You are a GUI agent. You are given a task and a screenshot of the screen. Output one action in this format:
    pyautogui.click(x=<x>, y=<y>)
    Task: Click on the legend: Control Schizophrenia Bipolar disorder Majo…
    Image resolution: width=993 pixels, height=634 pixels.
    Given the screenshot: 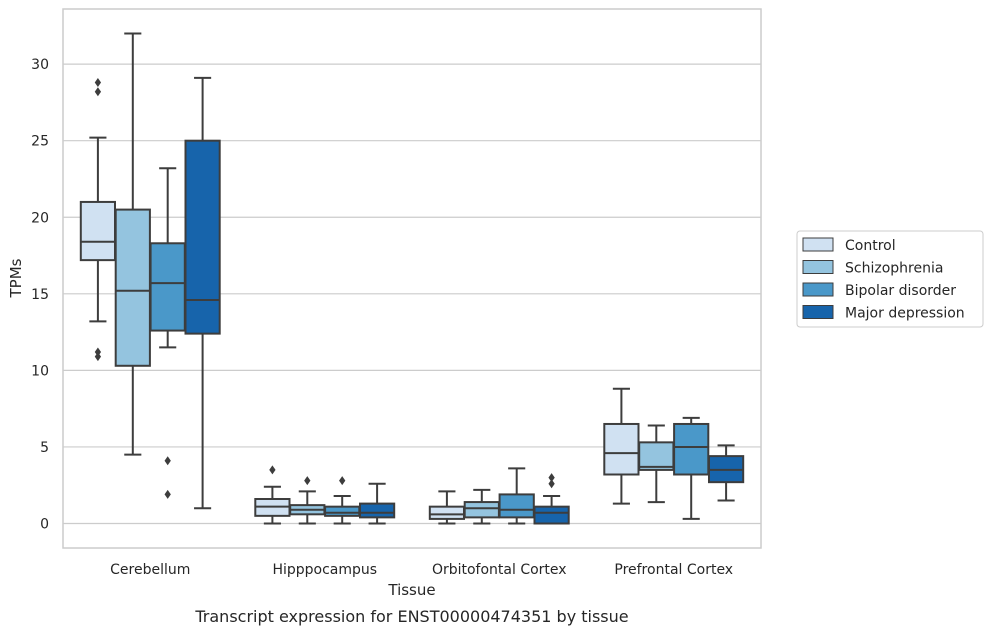 What is the action you would take?
    pyautogui.click(x=890, y=279)
    